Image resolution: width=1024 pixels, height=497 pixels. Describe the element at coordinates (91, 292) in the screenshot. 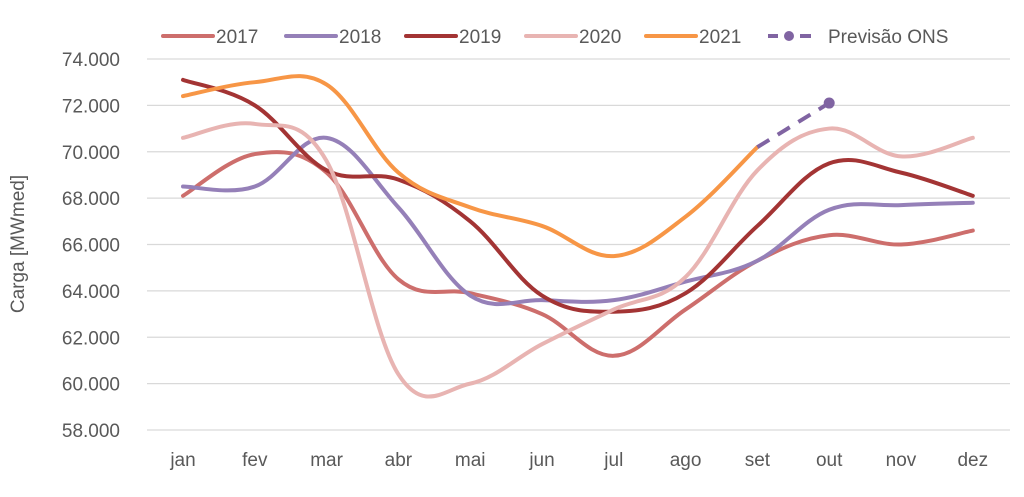

I see `y-tick-label: 64.000` at that location.